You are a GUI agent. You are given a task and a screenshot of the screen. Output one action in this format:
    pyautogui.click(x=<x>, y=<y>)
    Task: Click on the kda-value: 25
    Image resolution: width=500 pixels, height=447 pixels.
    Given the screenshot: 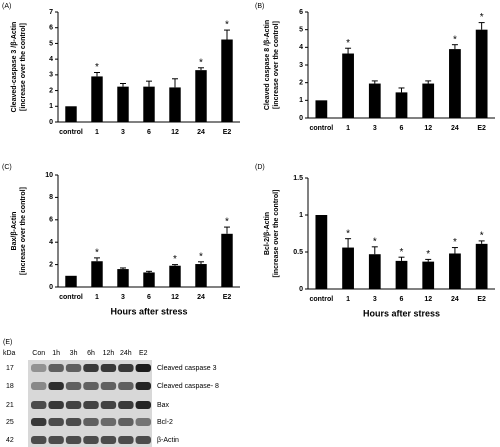 What is the action you would take?
    pyautogui.click(x=10, y=422)
    